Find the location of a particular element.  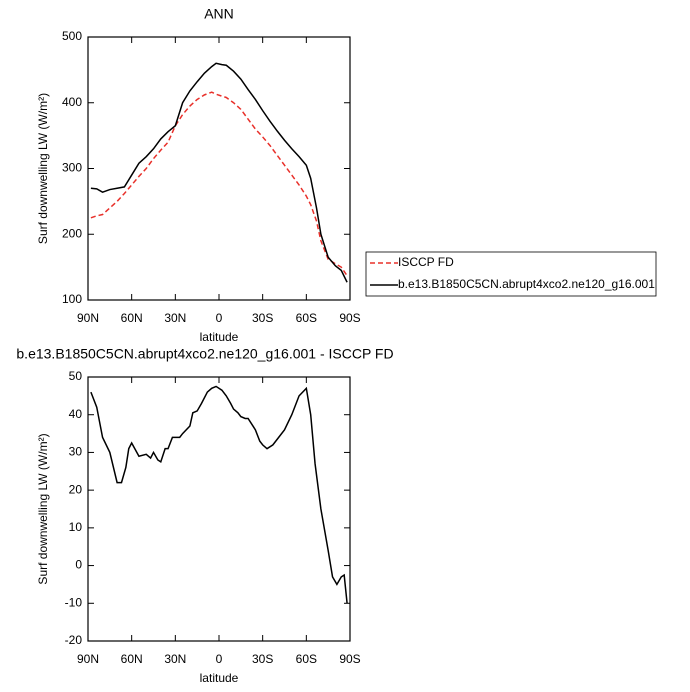

y-tick-label: 0 is located at coordinates (78, 565).